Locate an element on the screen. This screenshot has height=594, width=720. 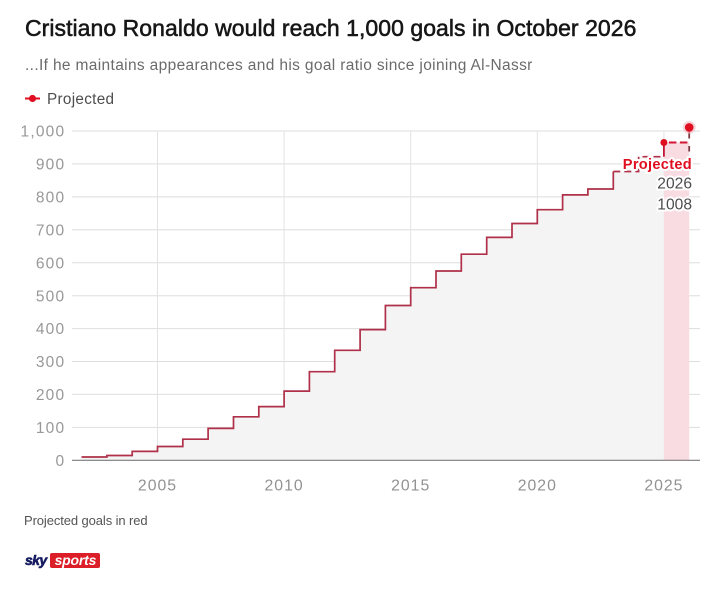
svg-text: 900 is located at coordinates (50, 165).